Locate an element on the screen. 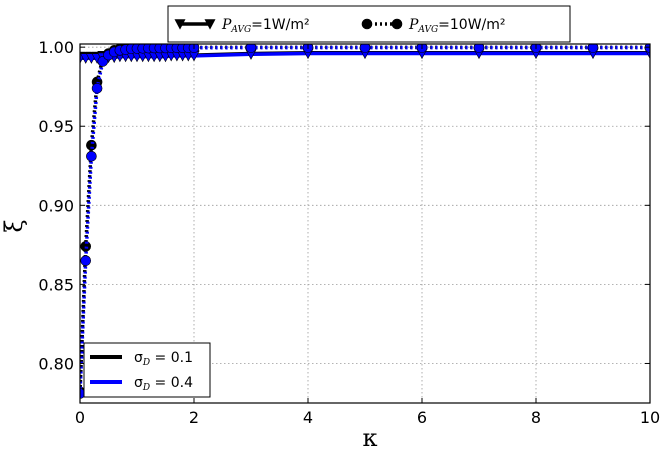 The image size is (662, 449). legend-top-label: PAVG=1W/m² is located at coordinates (265, 26).